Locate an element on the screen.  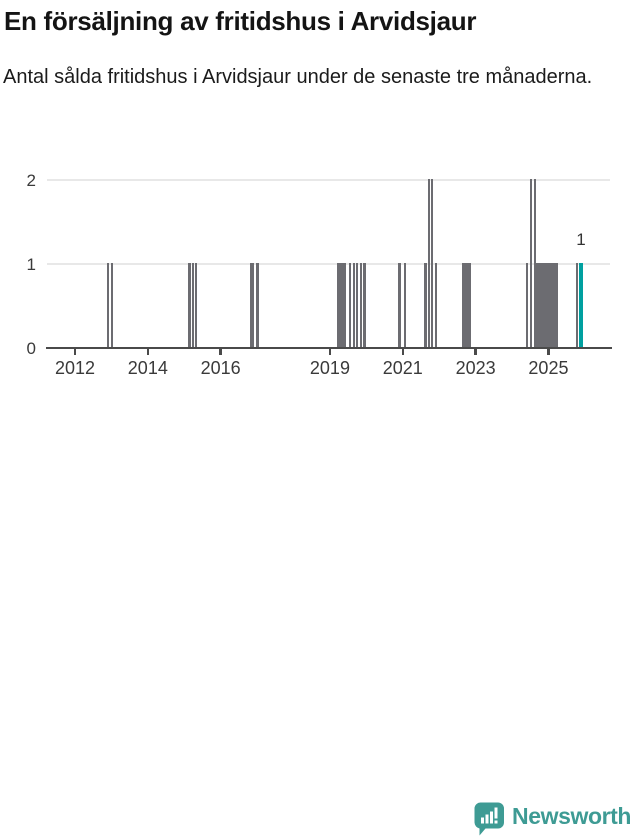
x-axis-label: 2016 is located at coordinates (220, 368).